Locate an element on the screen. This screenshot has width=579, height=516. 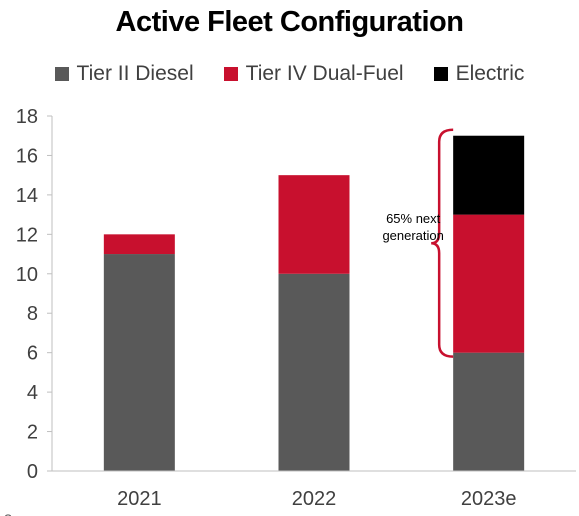
y-tick-label: 2 is located at coordinates (32, 433).